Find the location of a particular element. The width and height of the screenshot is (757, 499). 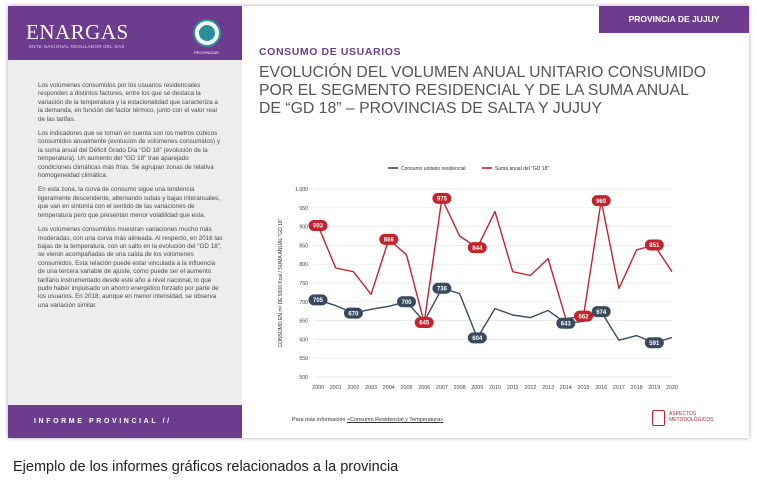

data-label: 643 is located at coordinates (566, 324).